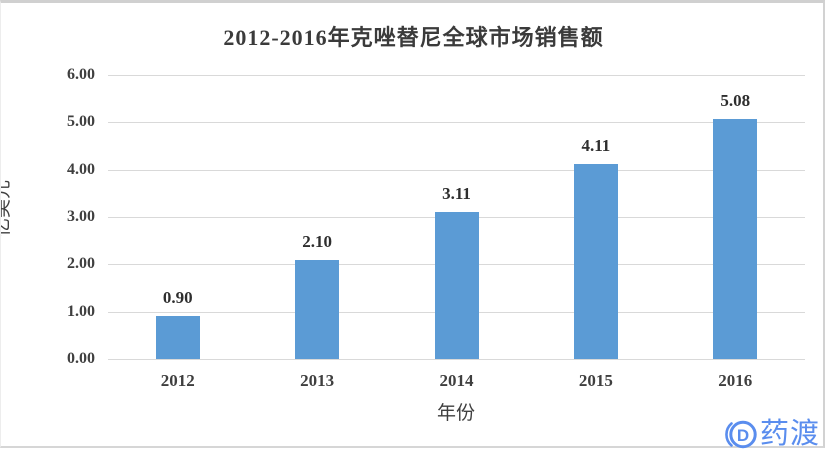  Describe the element at coordinates (177, 298) in the screenshot. I see `bar-value-label: 0.90` at that location.